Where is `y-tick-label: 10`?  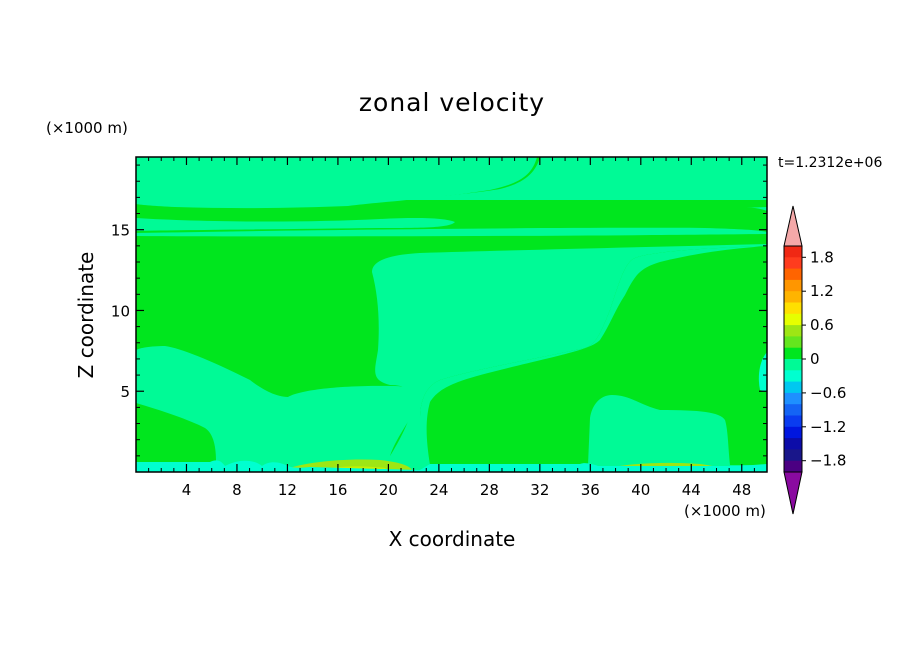
y-tick-label: 10 is located at coordinates (120, 311).